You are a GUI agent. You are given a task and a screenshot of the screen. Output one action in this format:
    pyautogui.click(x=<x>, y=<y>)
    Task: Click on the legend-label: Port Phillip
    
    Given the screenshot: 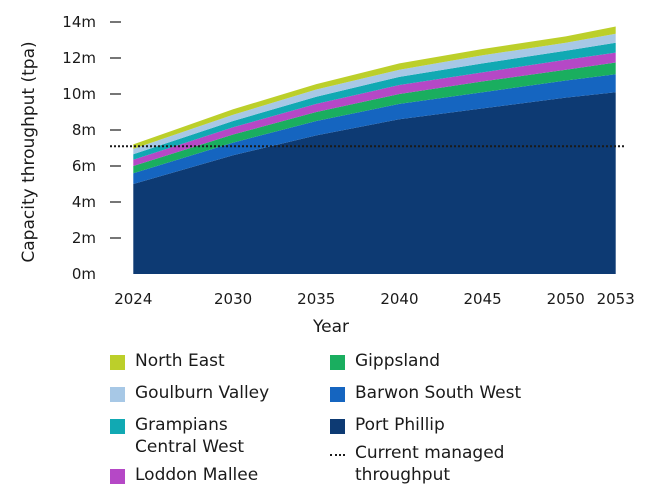 What is the action you would take?
    pyautogui.click(x=400, y=425)
    